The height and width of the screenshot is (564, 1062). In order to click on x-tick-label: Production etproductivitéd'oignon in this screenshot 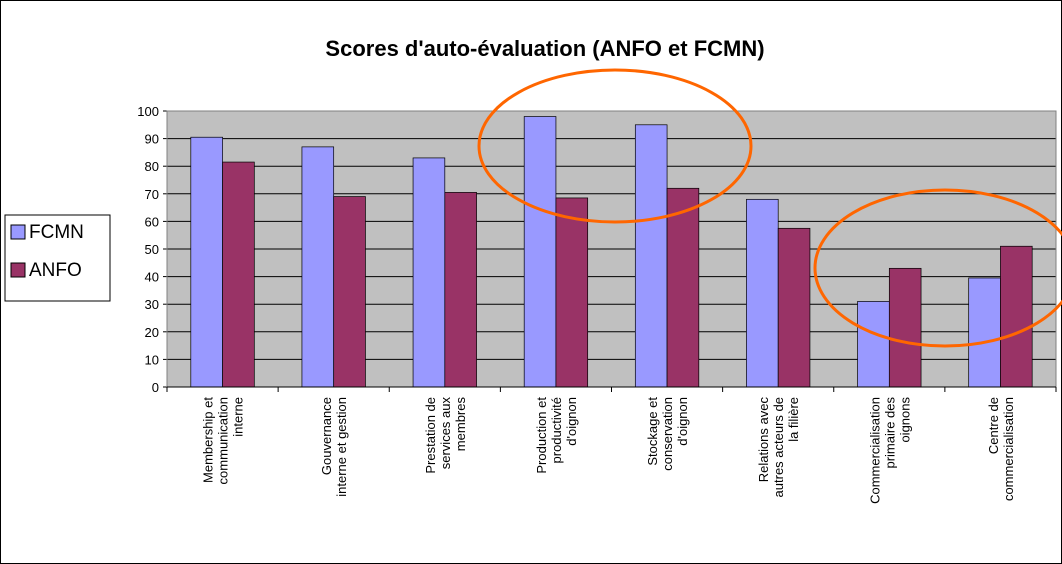, I will do `click(556, 435)`.